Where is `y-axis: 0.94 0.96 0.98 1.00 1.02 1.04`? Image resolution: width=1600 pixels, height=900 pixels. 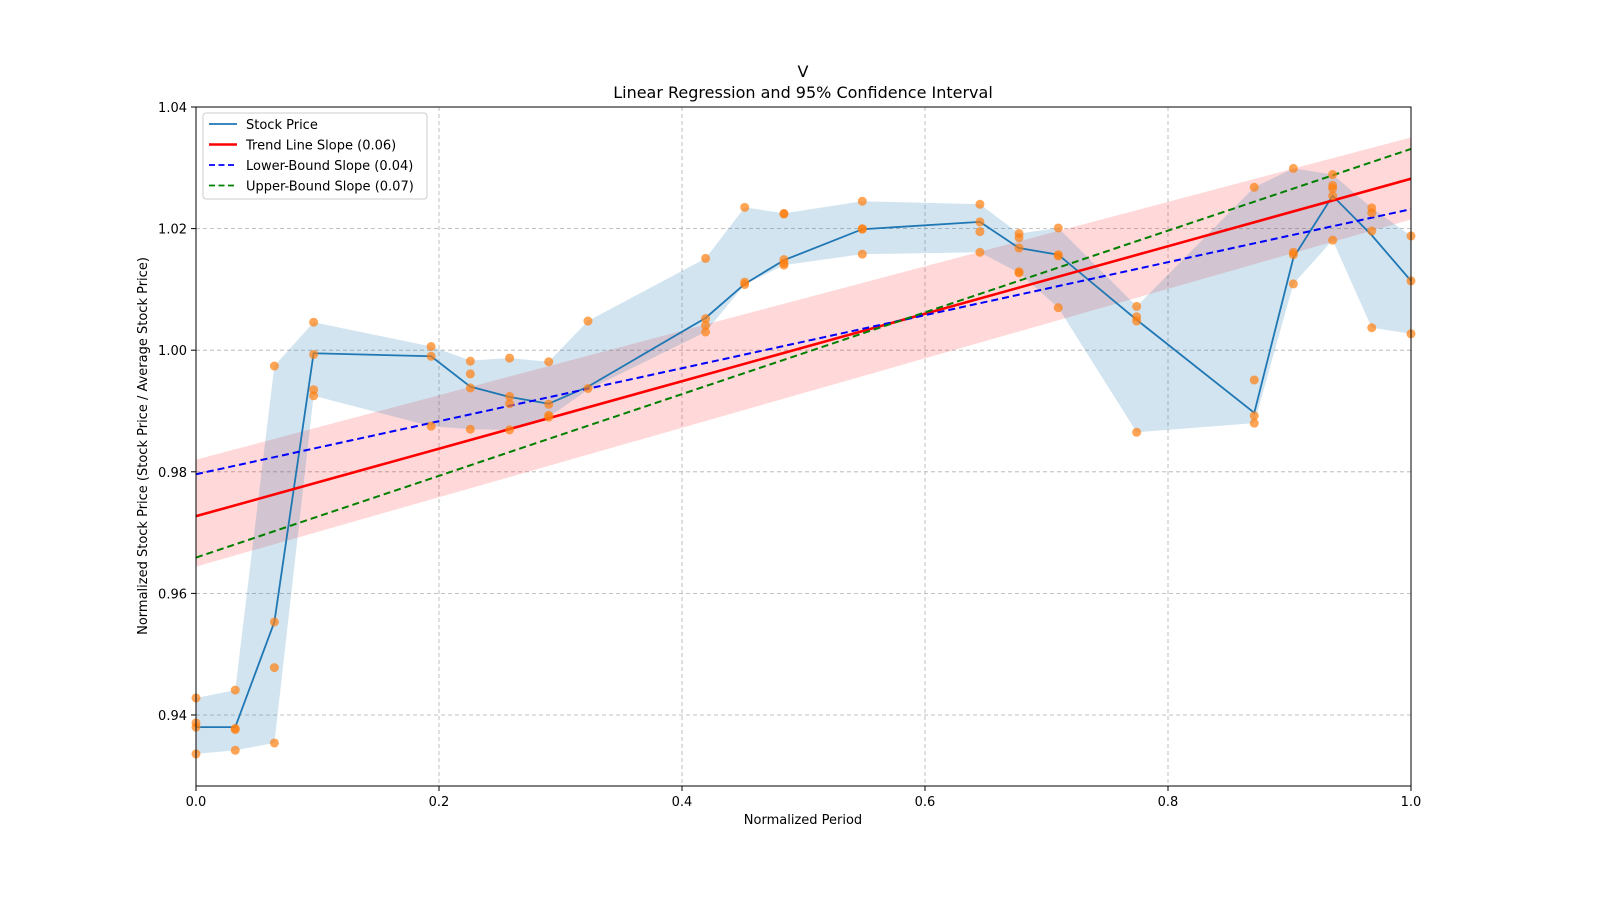
y-axis: 0.94 0.96 0.98 1.00 1.02 1.04 is located at coordinates (177, 412).